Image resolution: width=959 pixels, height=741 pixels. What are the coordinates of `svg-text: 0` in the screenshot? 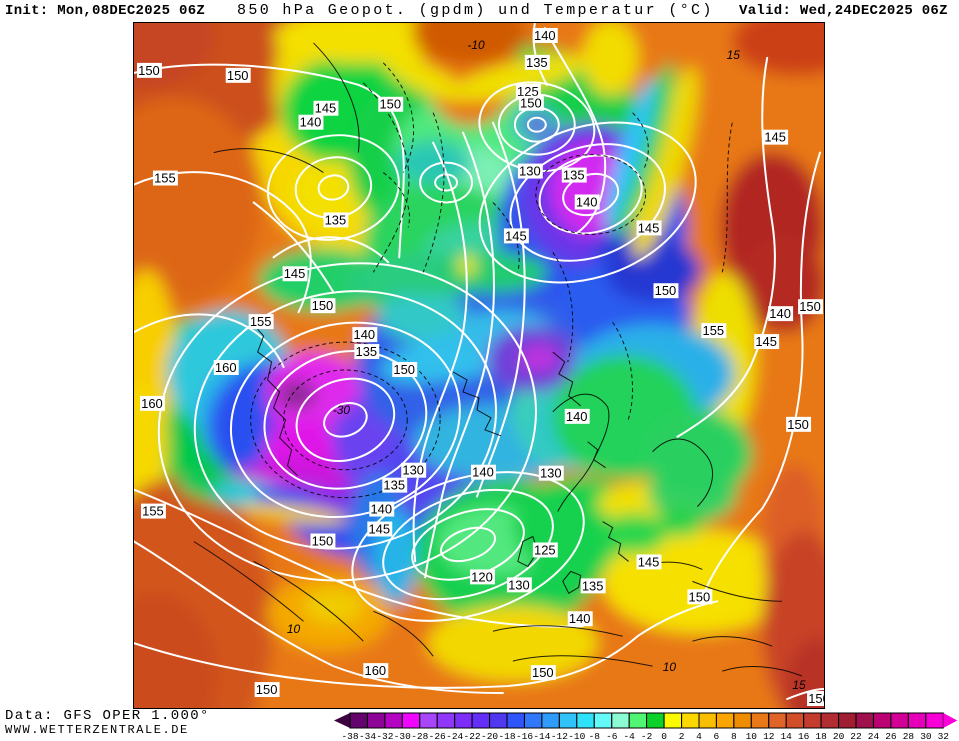 It's located at (664, 736).